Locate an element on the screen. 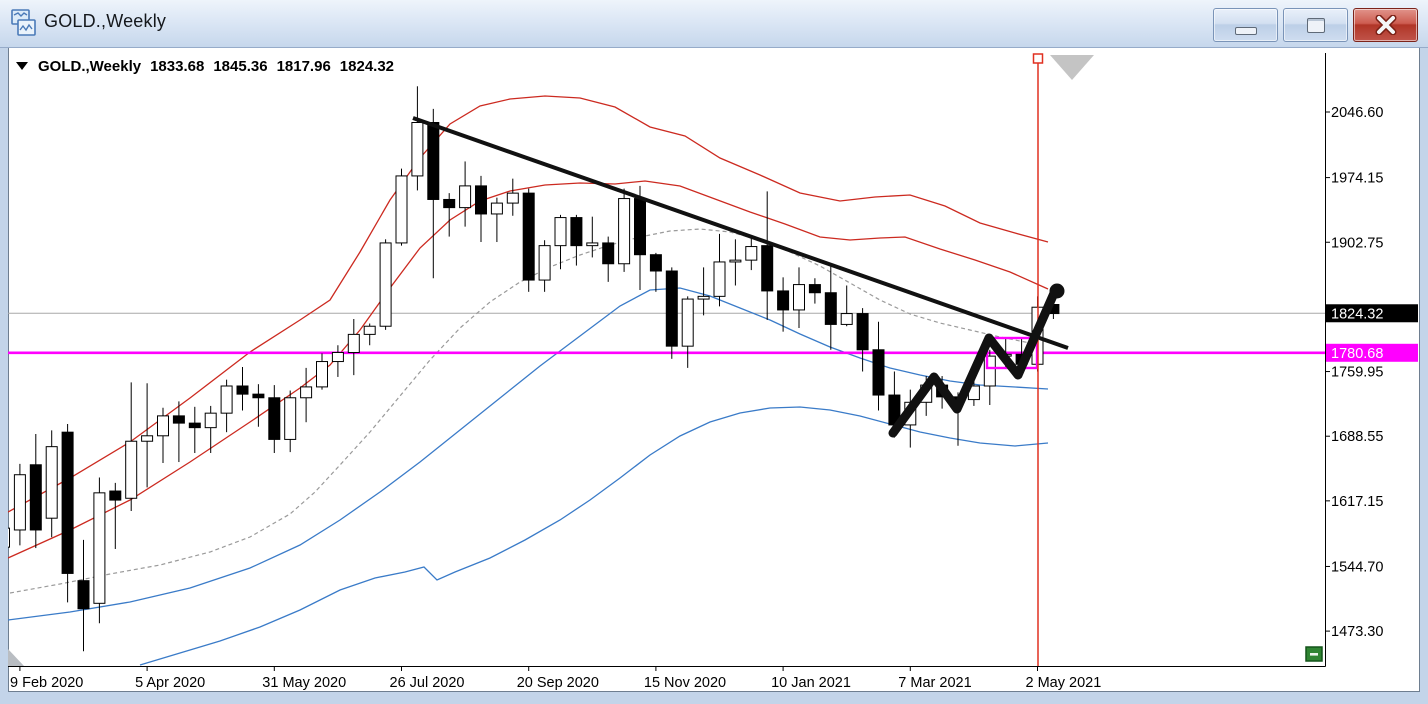  restore-icon is located at coordinates (1315, 25).